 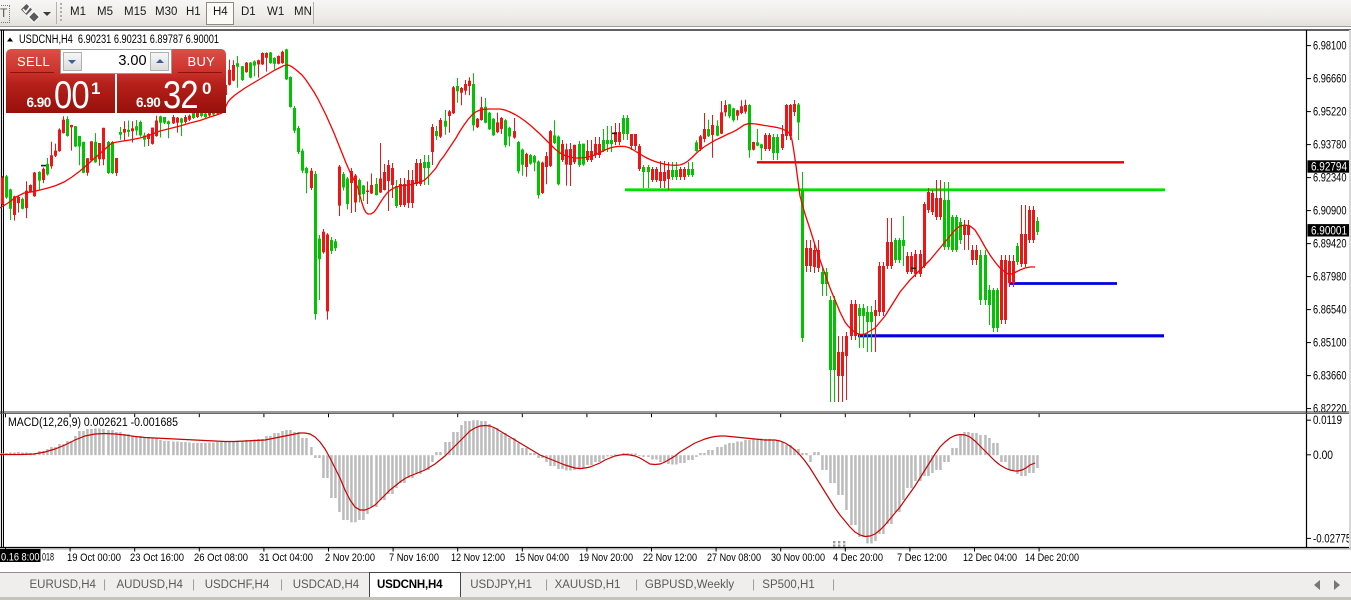 I want to click on svg-text: 14 Dec 20:00, so click(x=1052, y=558).